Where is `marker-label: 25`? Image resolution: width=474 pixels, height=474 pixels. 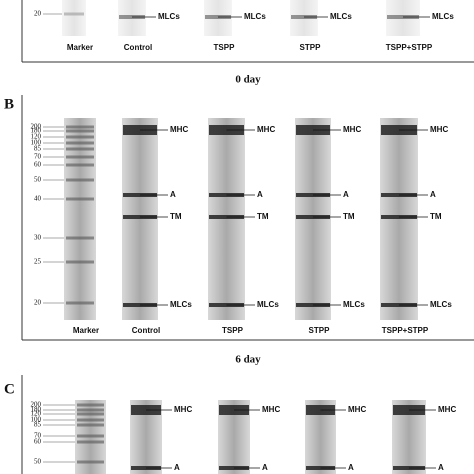 marker-label: 25 is located at coordinates (38, 262).